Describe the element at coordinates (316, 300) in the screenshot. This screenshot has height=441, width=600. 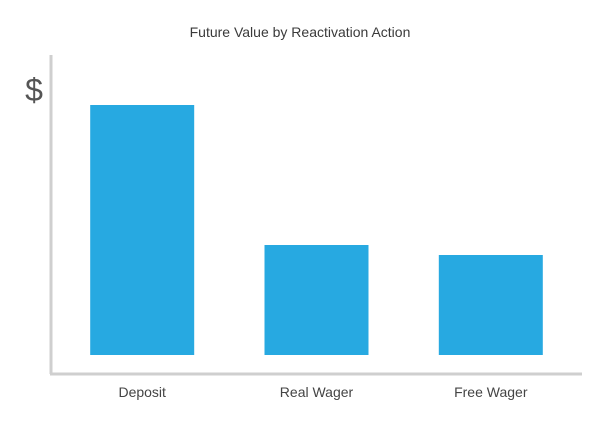
I see `bar-real-wager` at that location.